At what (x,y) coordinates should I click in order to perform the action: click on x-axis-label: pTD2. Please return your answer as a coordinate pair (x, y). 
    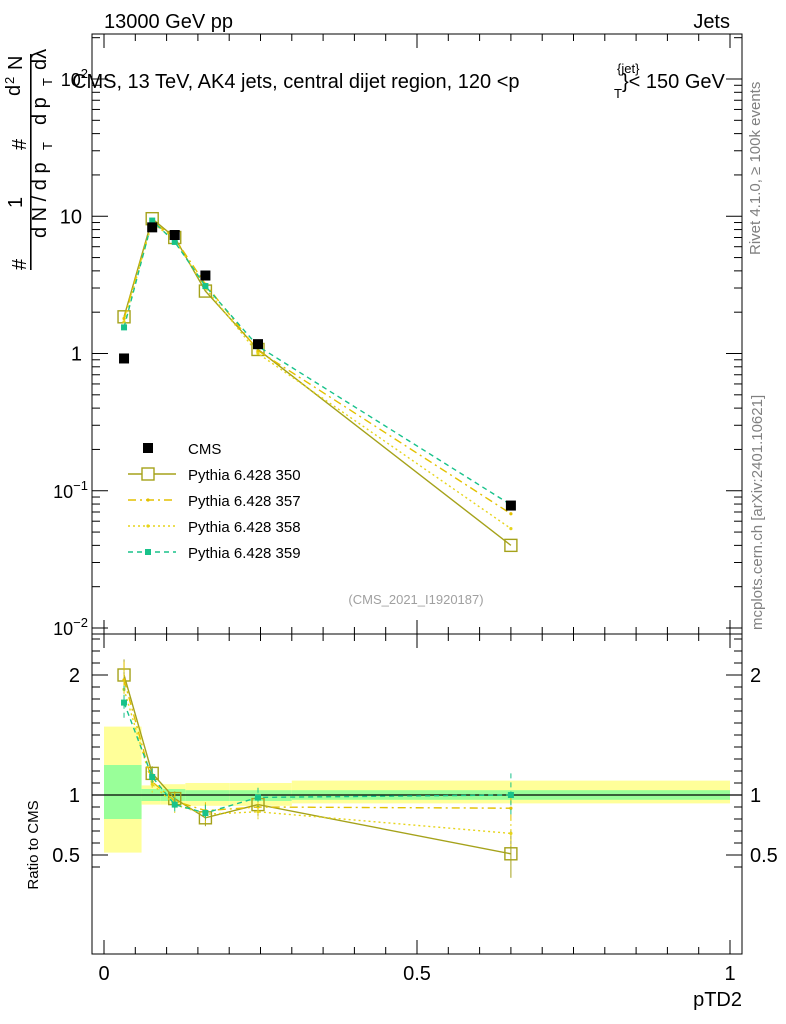
    Looking at the image, I should click on (717, 1000).